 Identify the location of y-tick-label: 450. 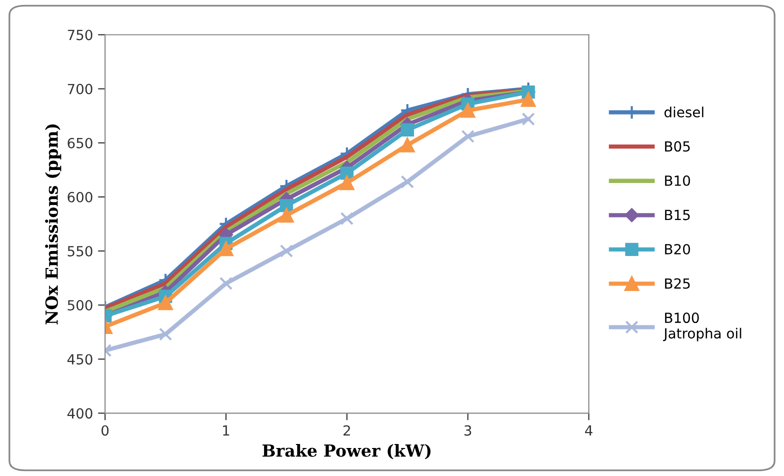
(79, 359).